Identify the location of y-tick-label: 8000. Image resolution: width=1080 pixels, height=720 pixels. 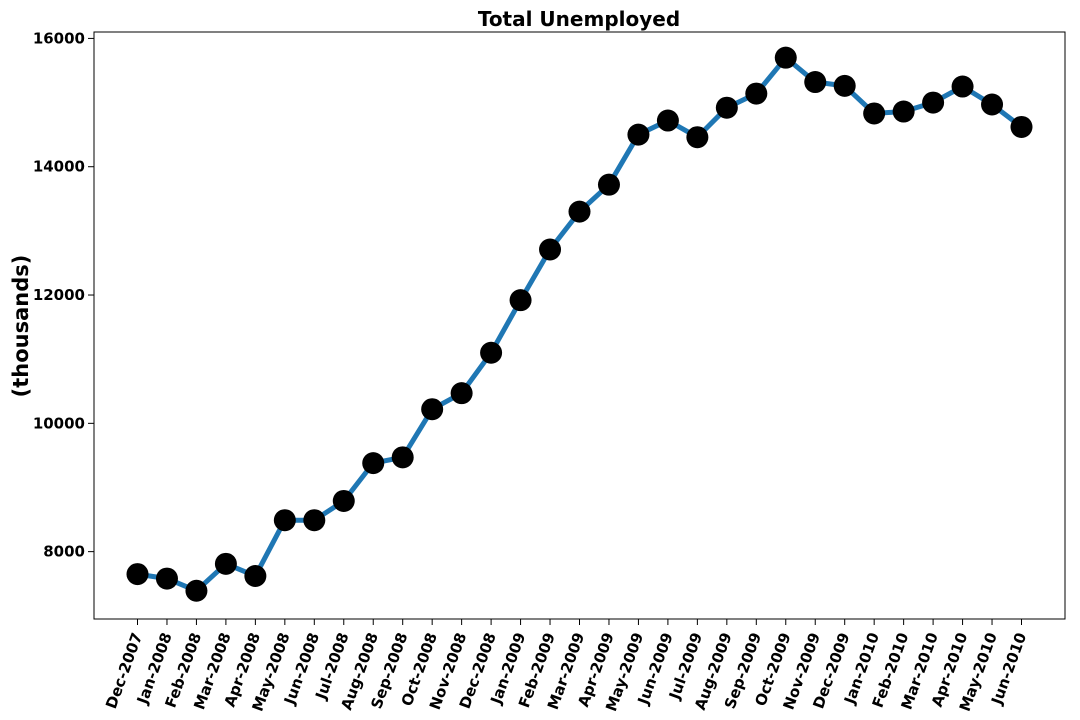
(64, 552).